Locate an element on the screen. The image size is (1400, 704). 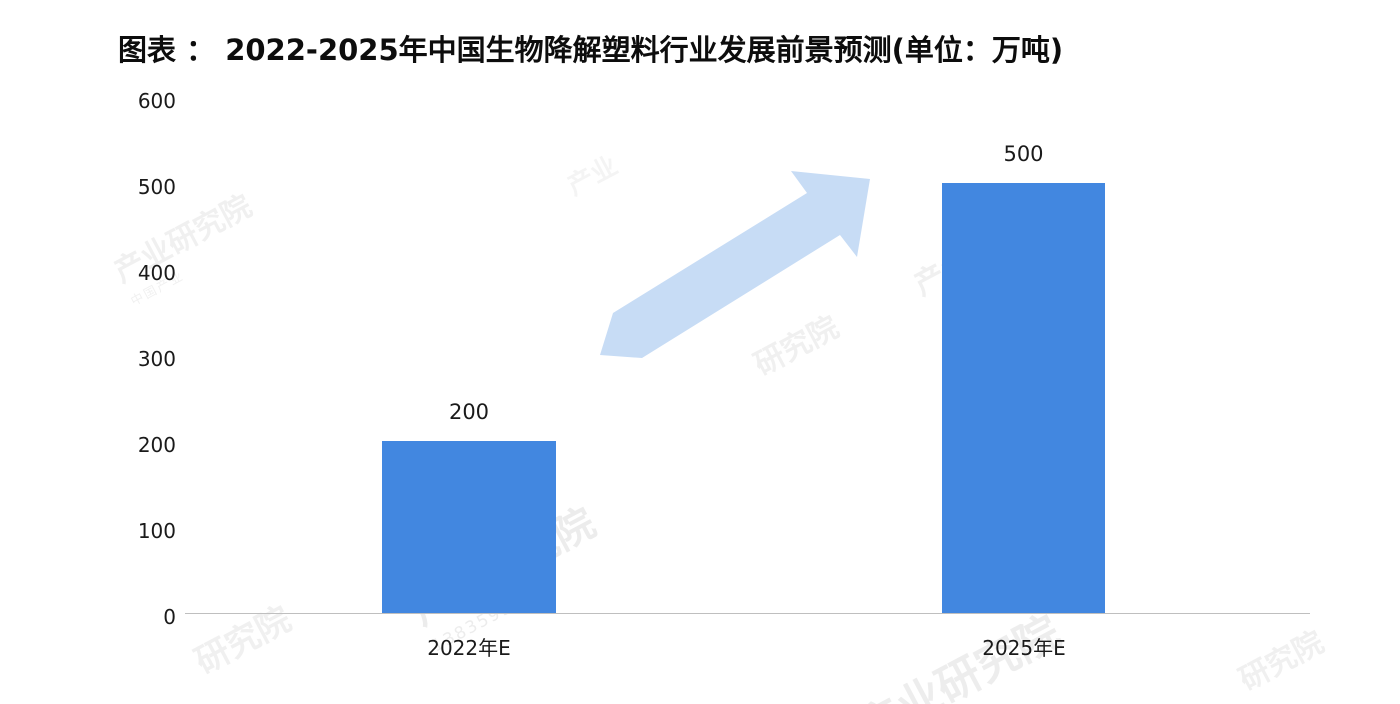
y-axis-tick: 100 is located at coordinates (156, 531).